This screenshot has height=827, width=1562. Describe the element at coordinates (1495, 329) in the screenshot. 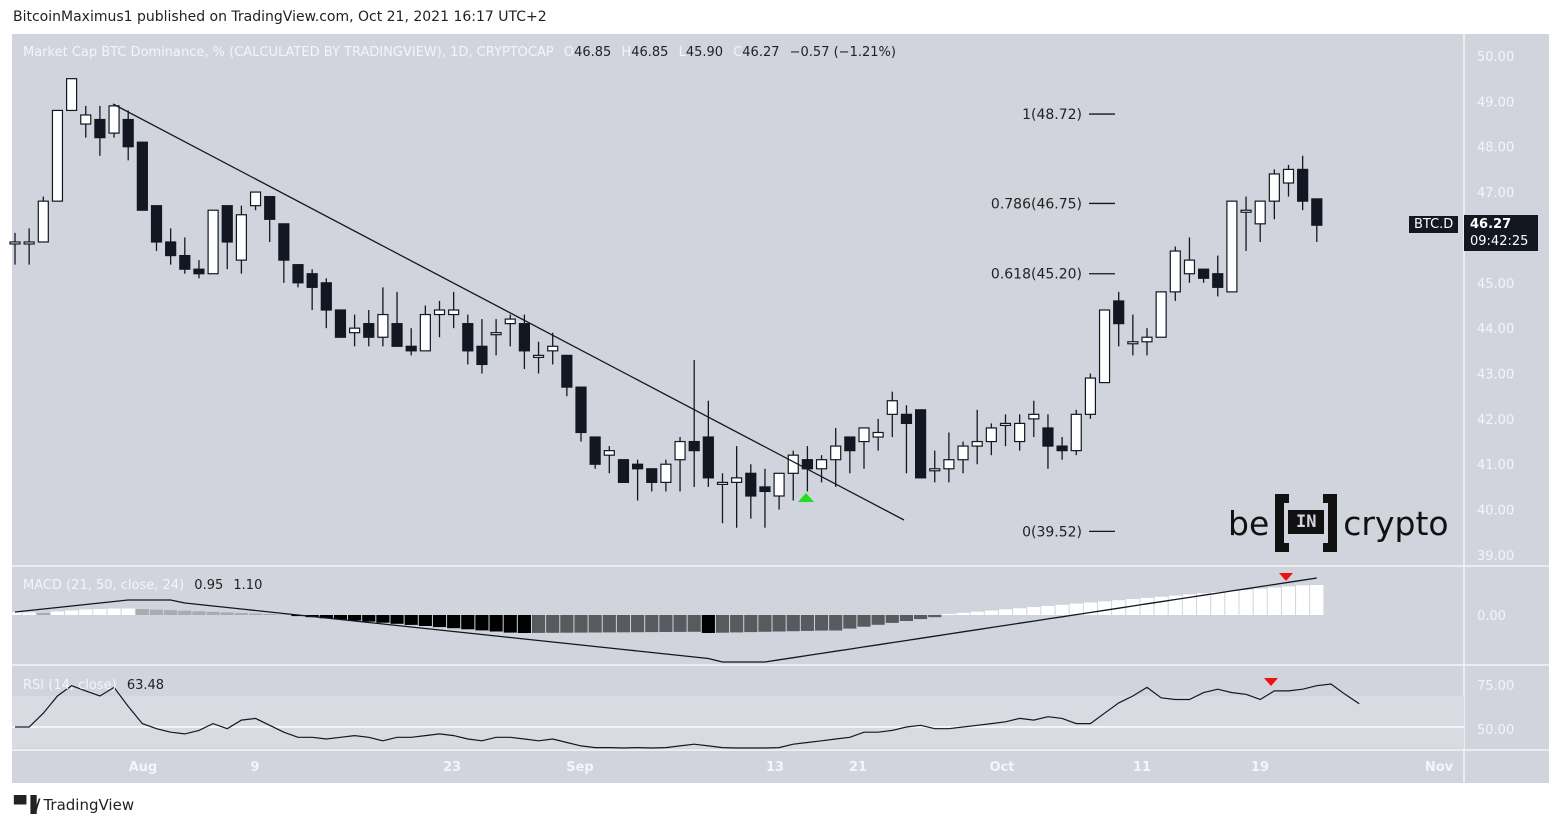

I see `svg-text: 44.00` at that location.